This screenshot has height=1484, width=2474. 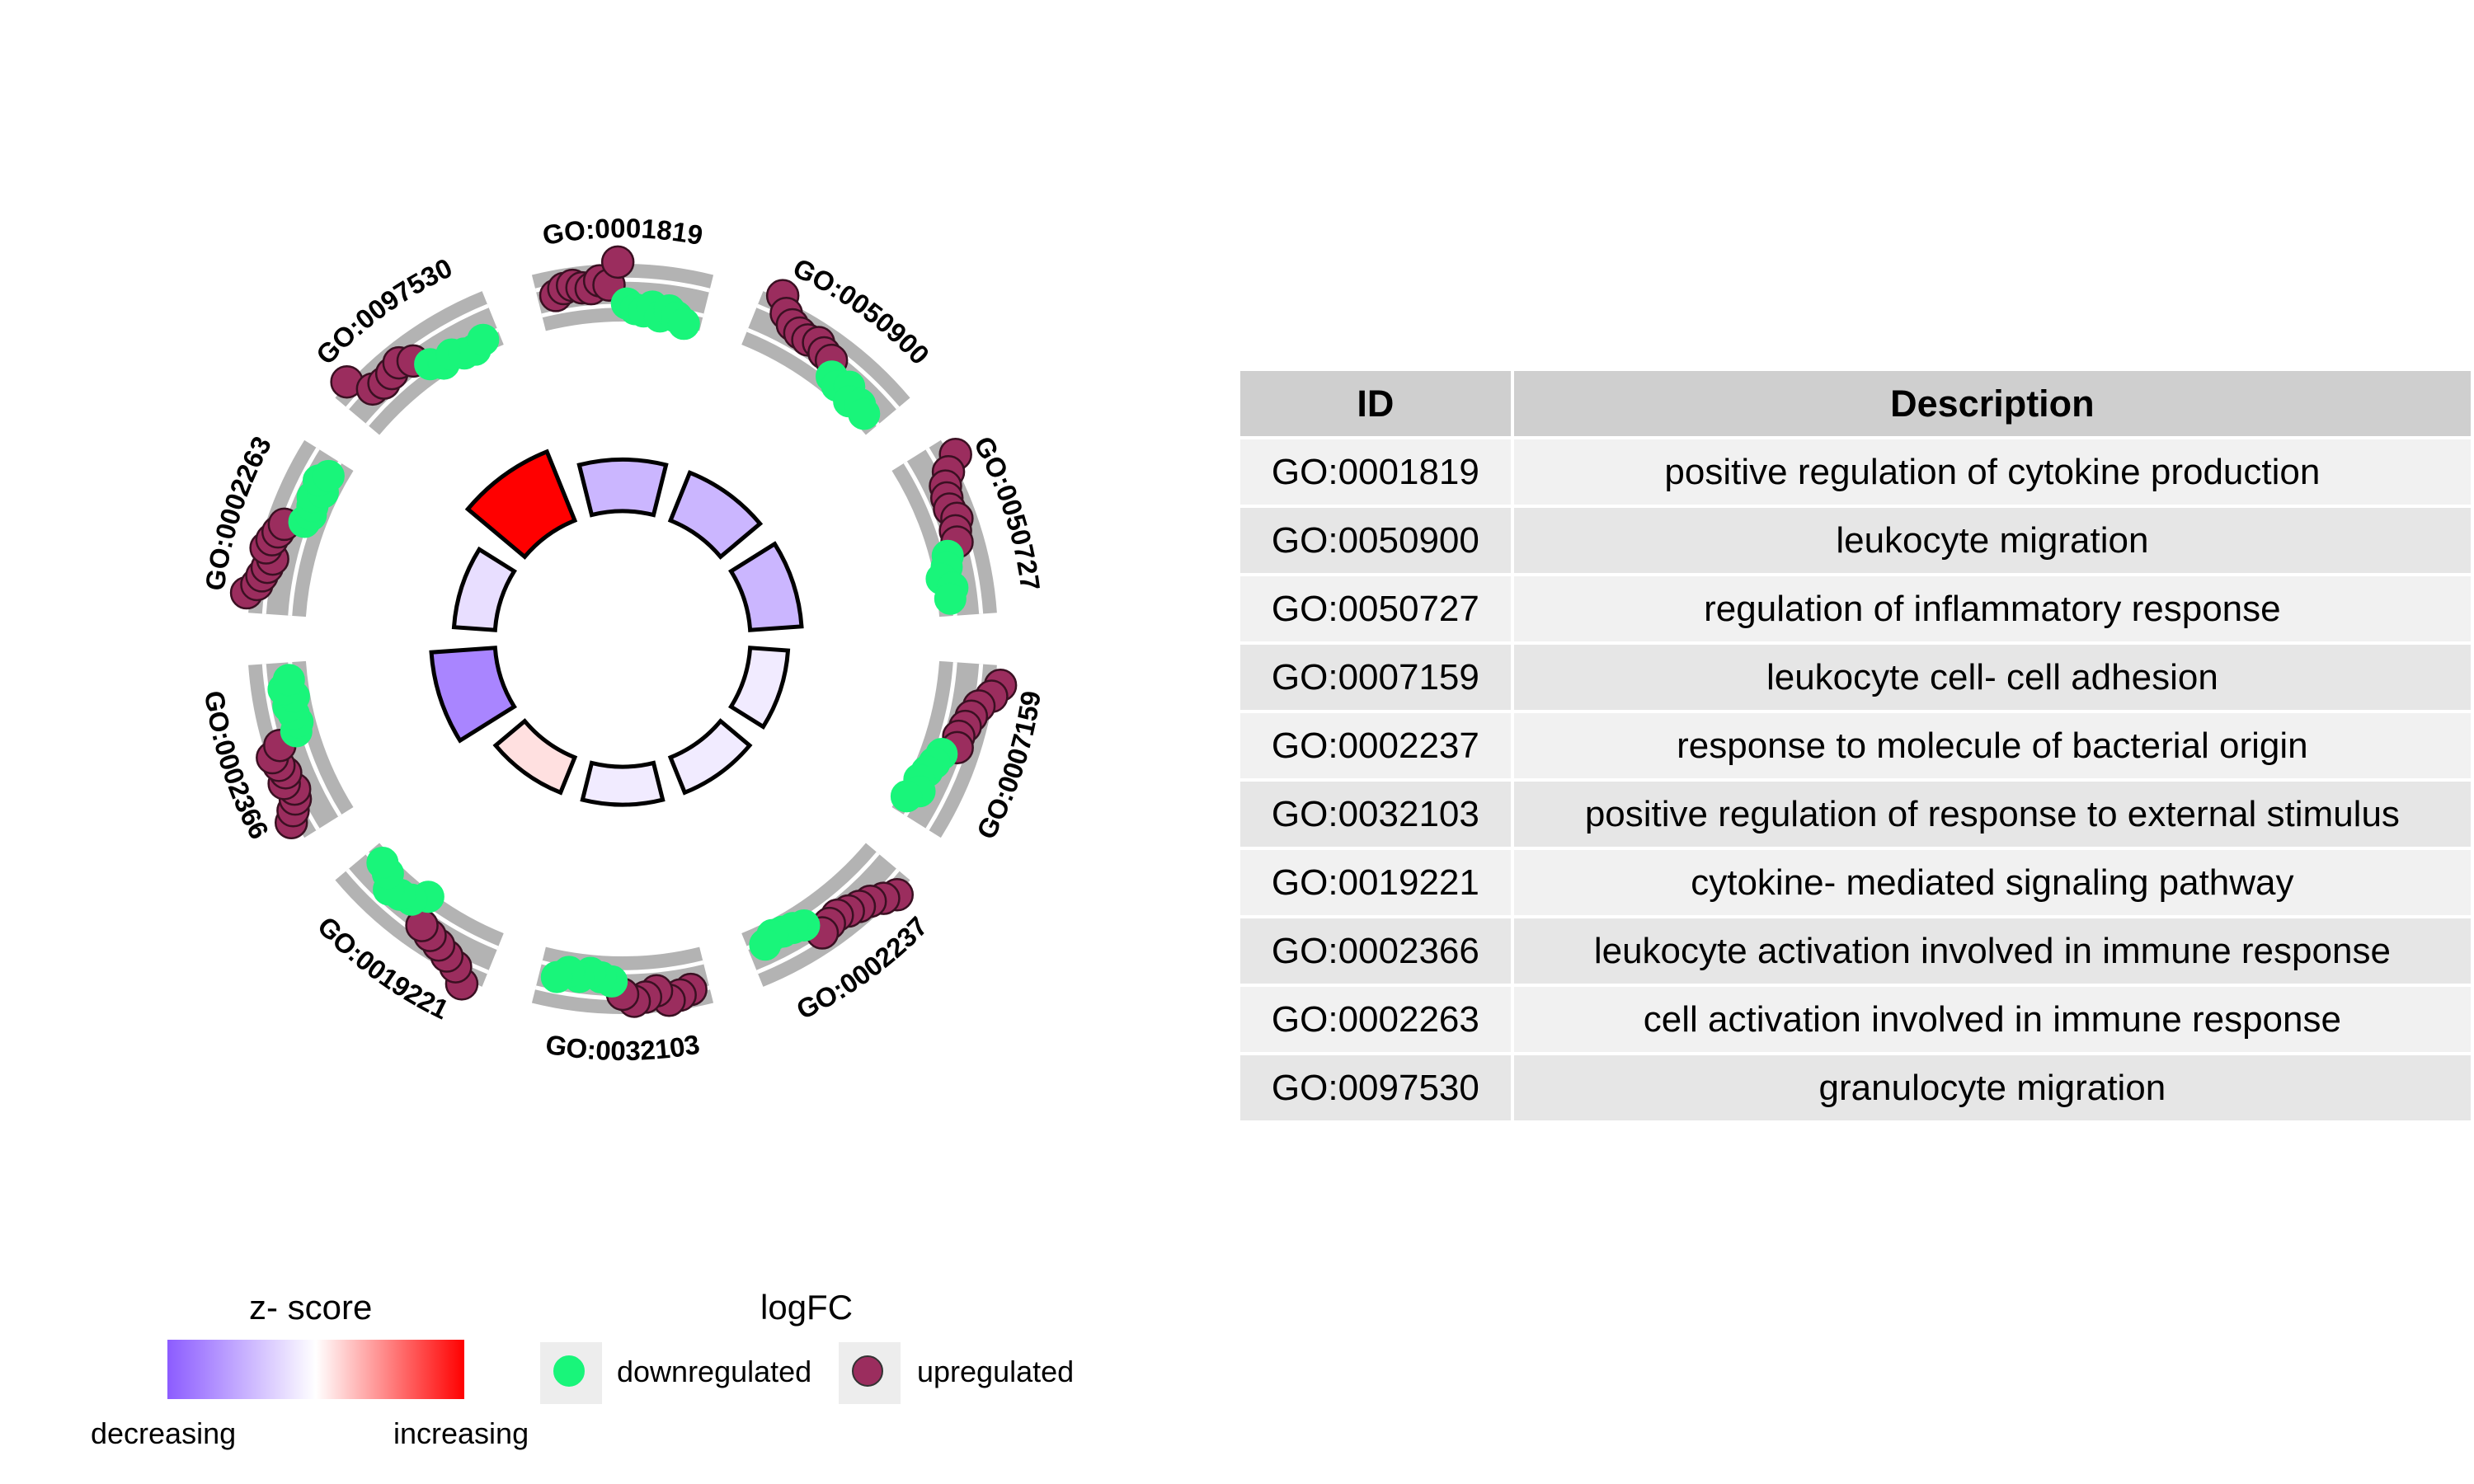 What do you see at coordinates (1375, 882) in the screenshot?
I see `table-cell-id: GO:0019221` at bounding box center [1375, 882].